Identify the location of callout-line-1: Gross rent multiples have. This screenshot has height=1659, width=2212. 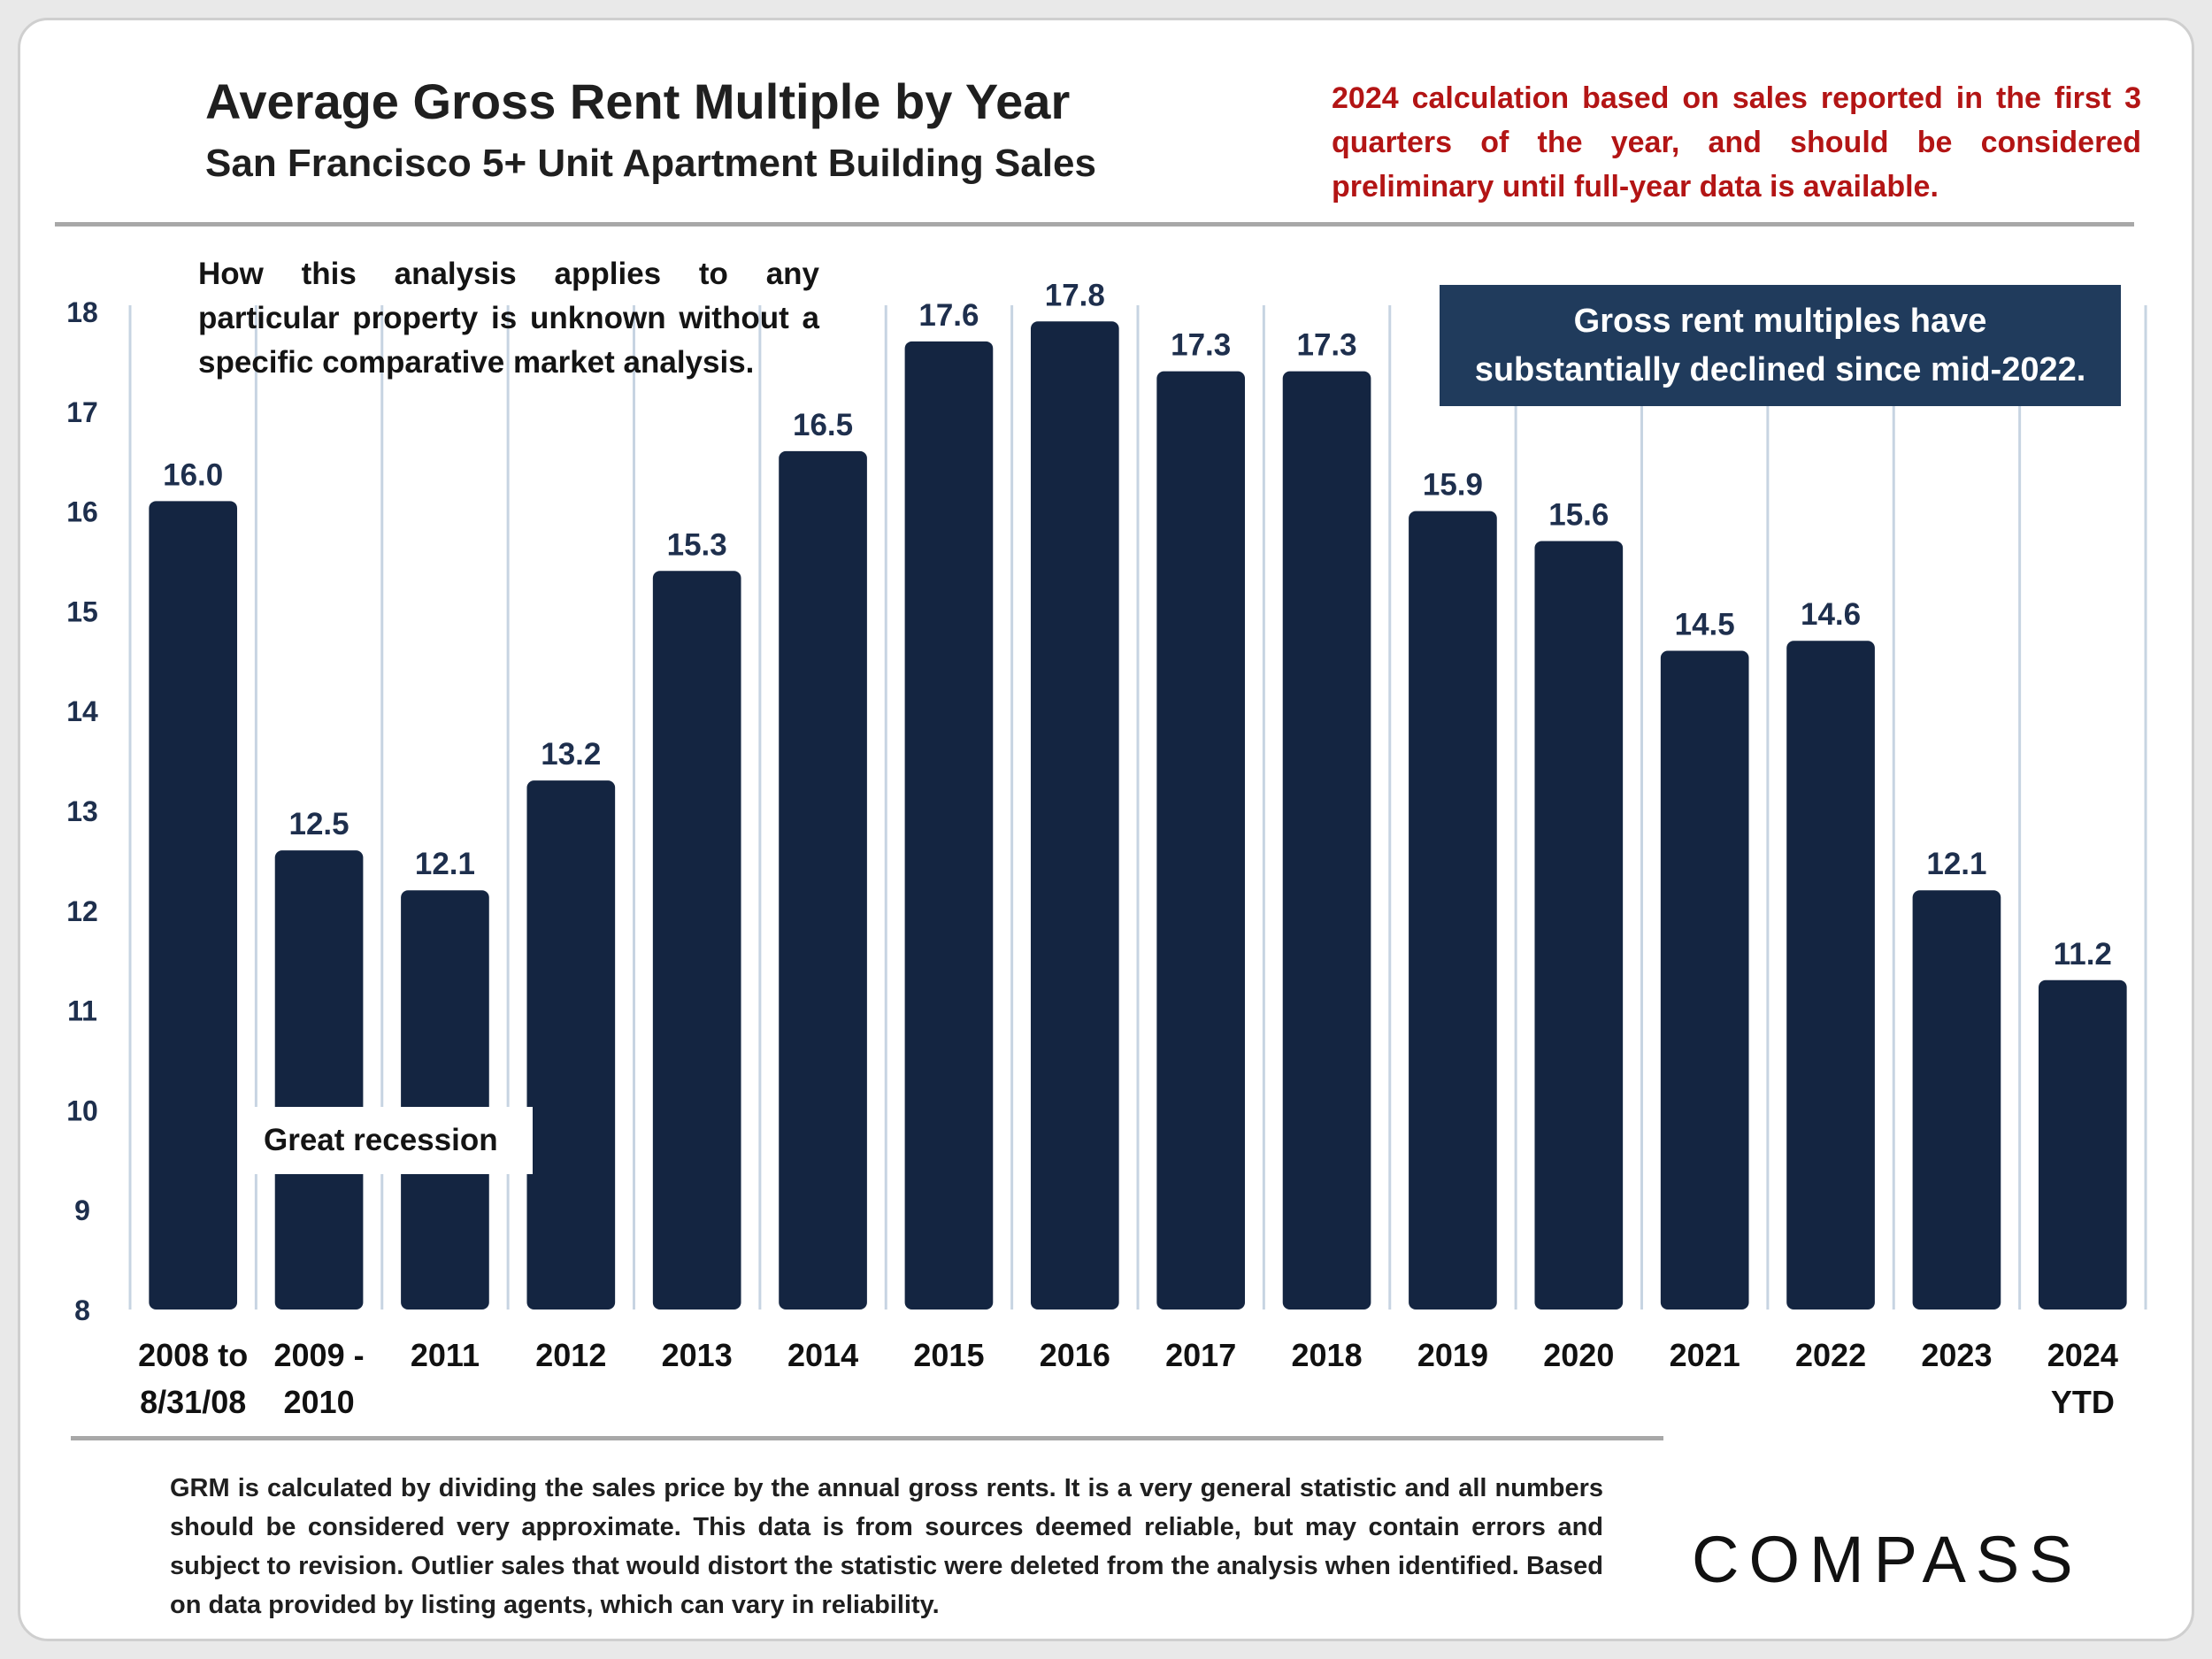
(1780, 322).